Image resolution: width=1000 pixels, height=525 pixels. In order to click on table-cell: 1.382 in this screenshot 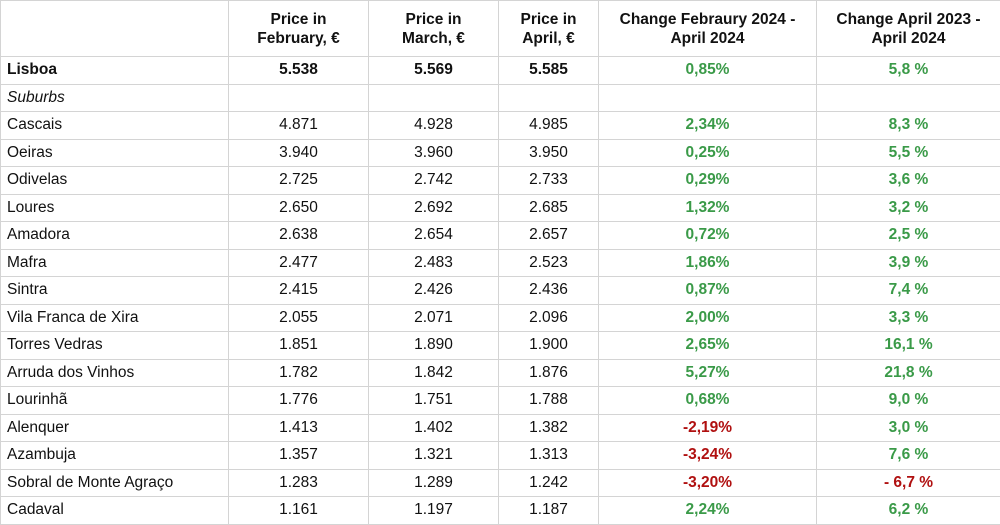, I will do `click(549, 428)`.